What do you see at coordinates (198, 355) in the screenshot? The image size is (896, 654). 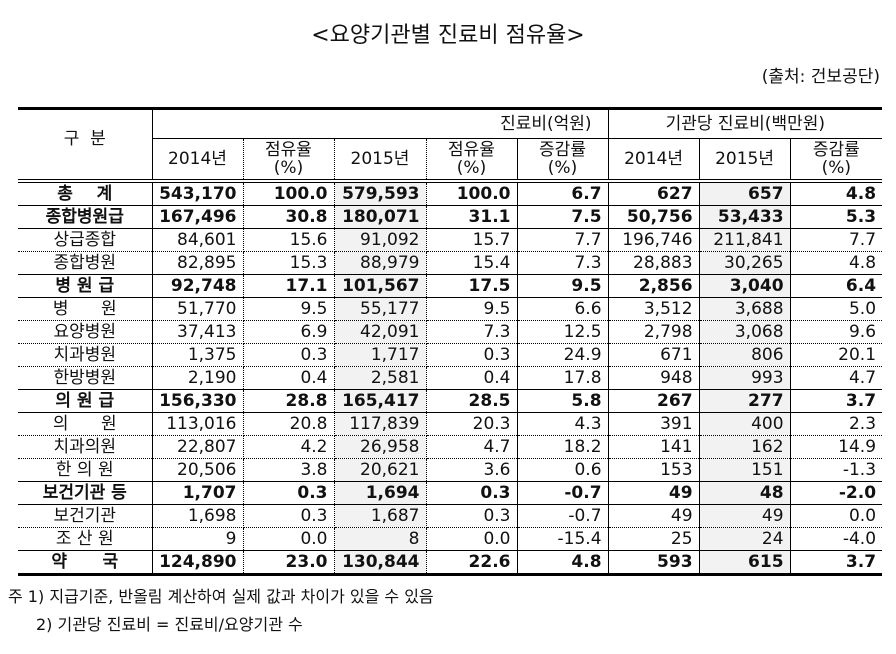 I see `table-cell: 1,375` at bounding box center [198, 355].